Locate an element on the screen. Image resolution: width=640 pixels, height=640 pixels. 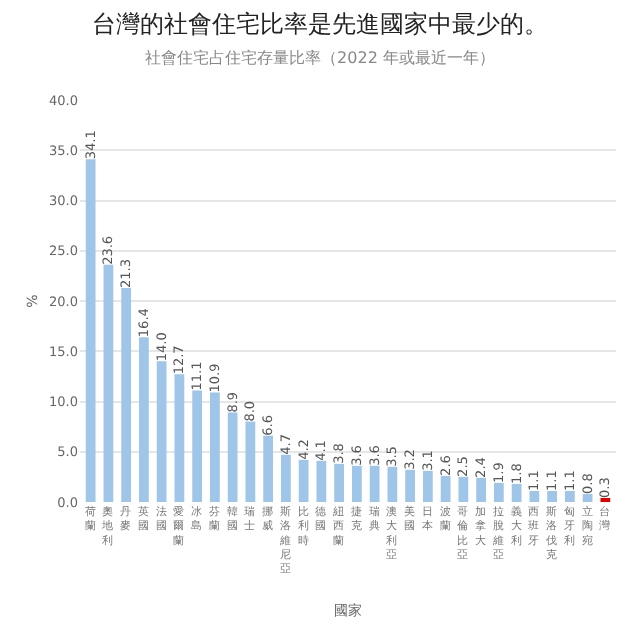
chart-title: 台灣的社會住宅比率是先進國家中最少的。 is located at coordinates (320, 24).